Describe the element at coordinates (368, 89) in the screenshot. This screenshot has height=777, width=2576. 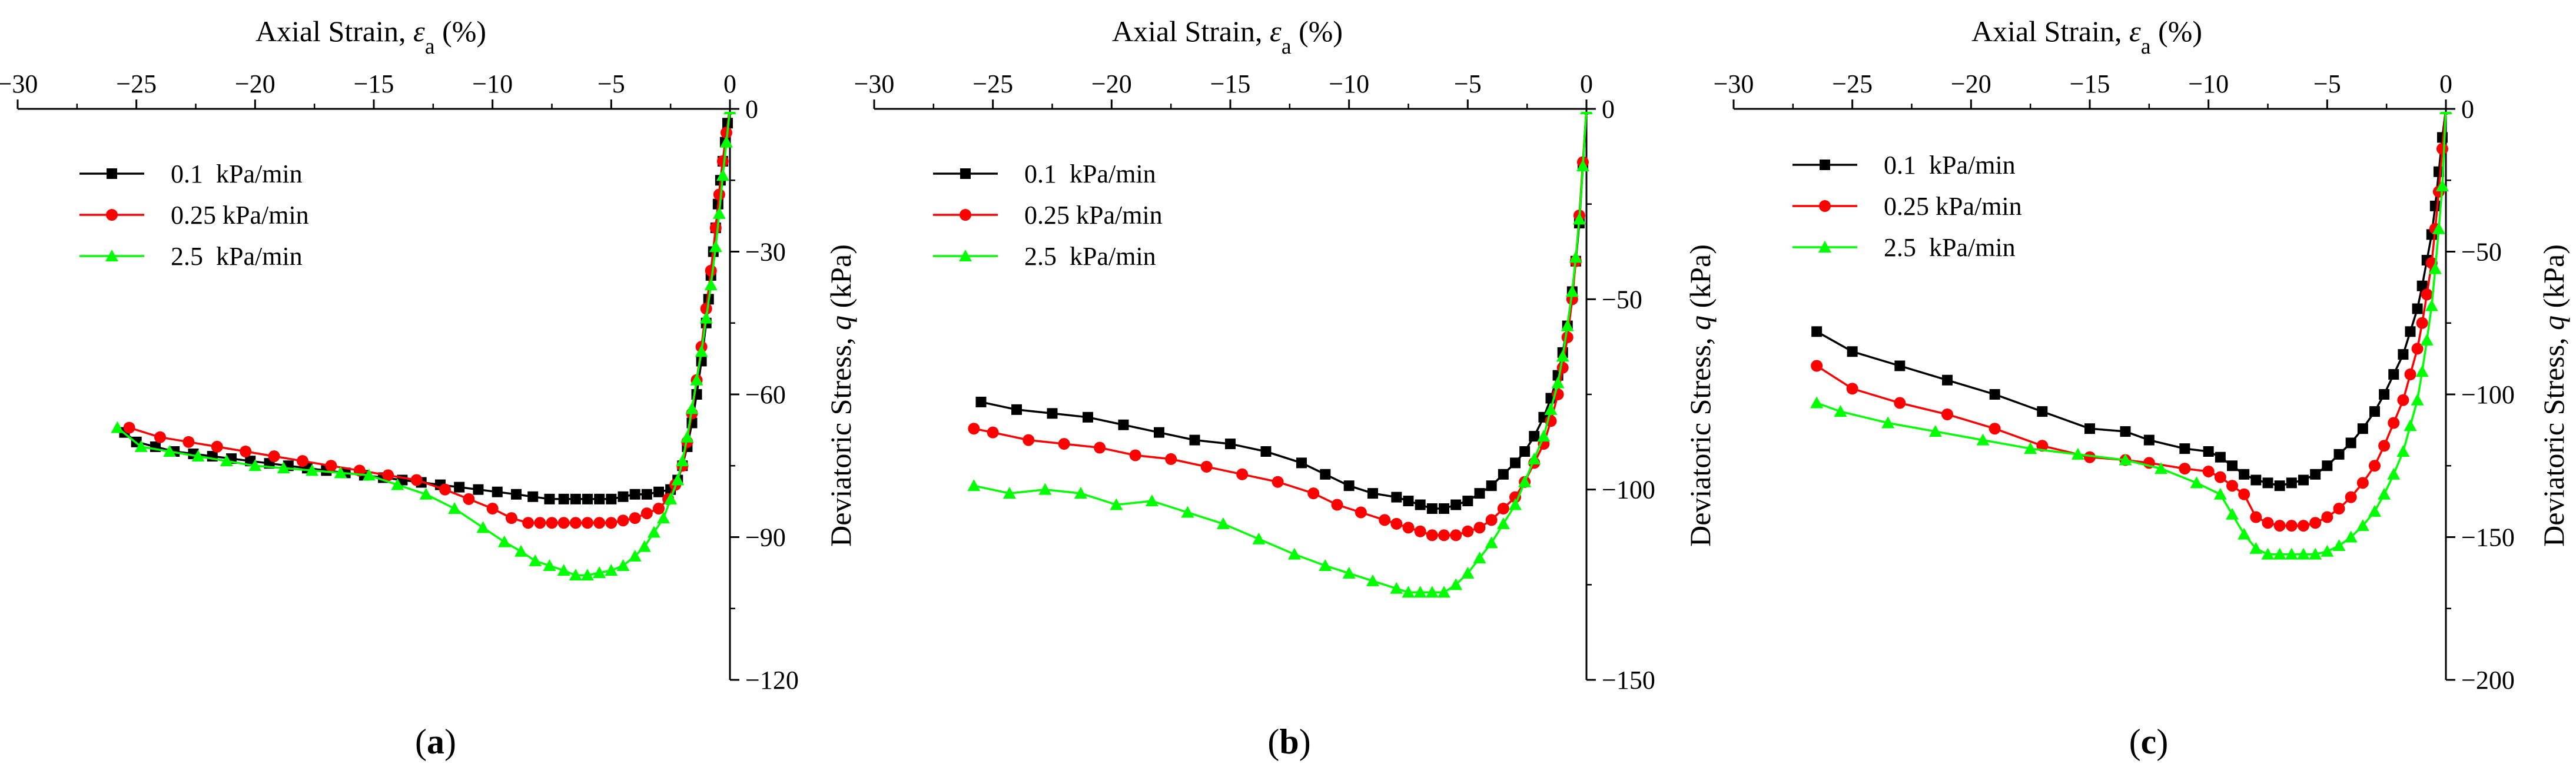
I see `x-ticks-a: −30 −25 −20 −15 −10 −5 0` at that location.